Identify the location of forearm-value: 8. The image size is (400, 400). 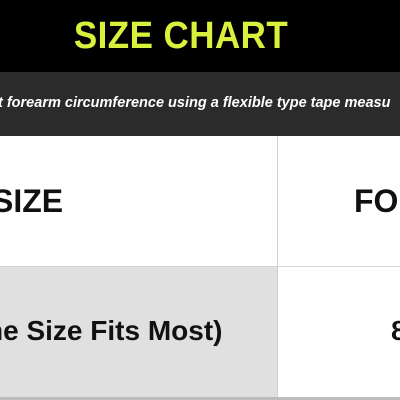
(395, 330).